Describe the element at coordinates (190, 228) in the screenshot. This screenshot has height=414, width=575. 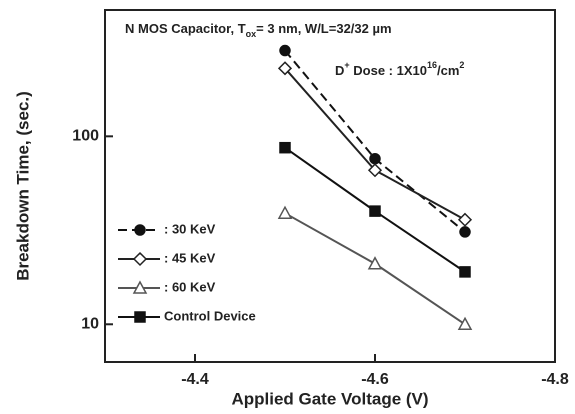
I see `legend-label: : 30 KeV` at that location.